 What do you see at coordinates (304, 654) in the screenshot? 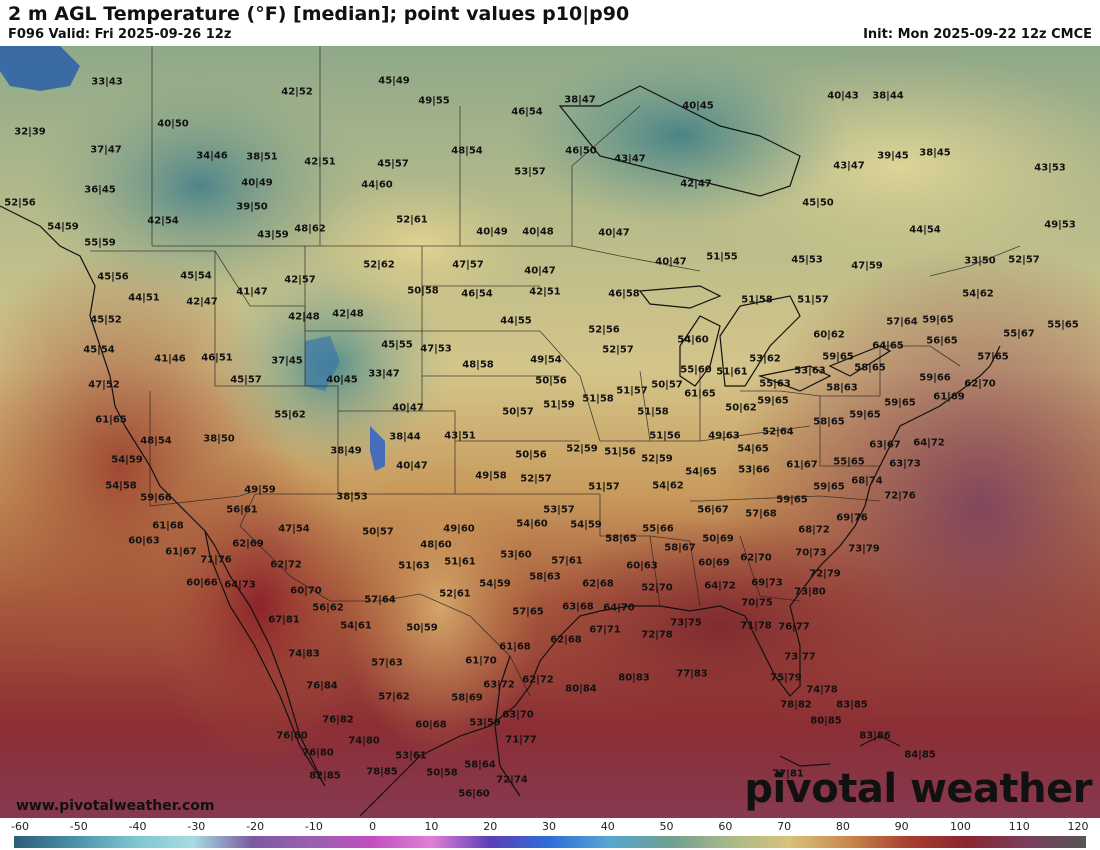
I see `point-value-label: 74|83` at bounding box center [304, 654].